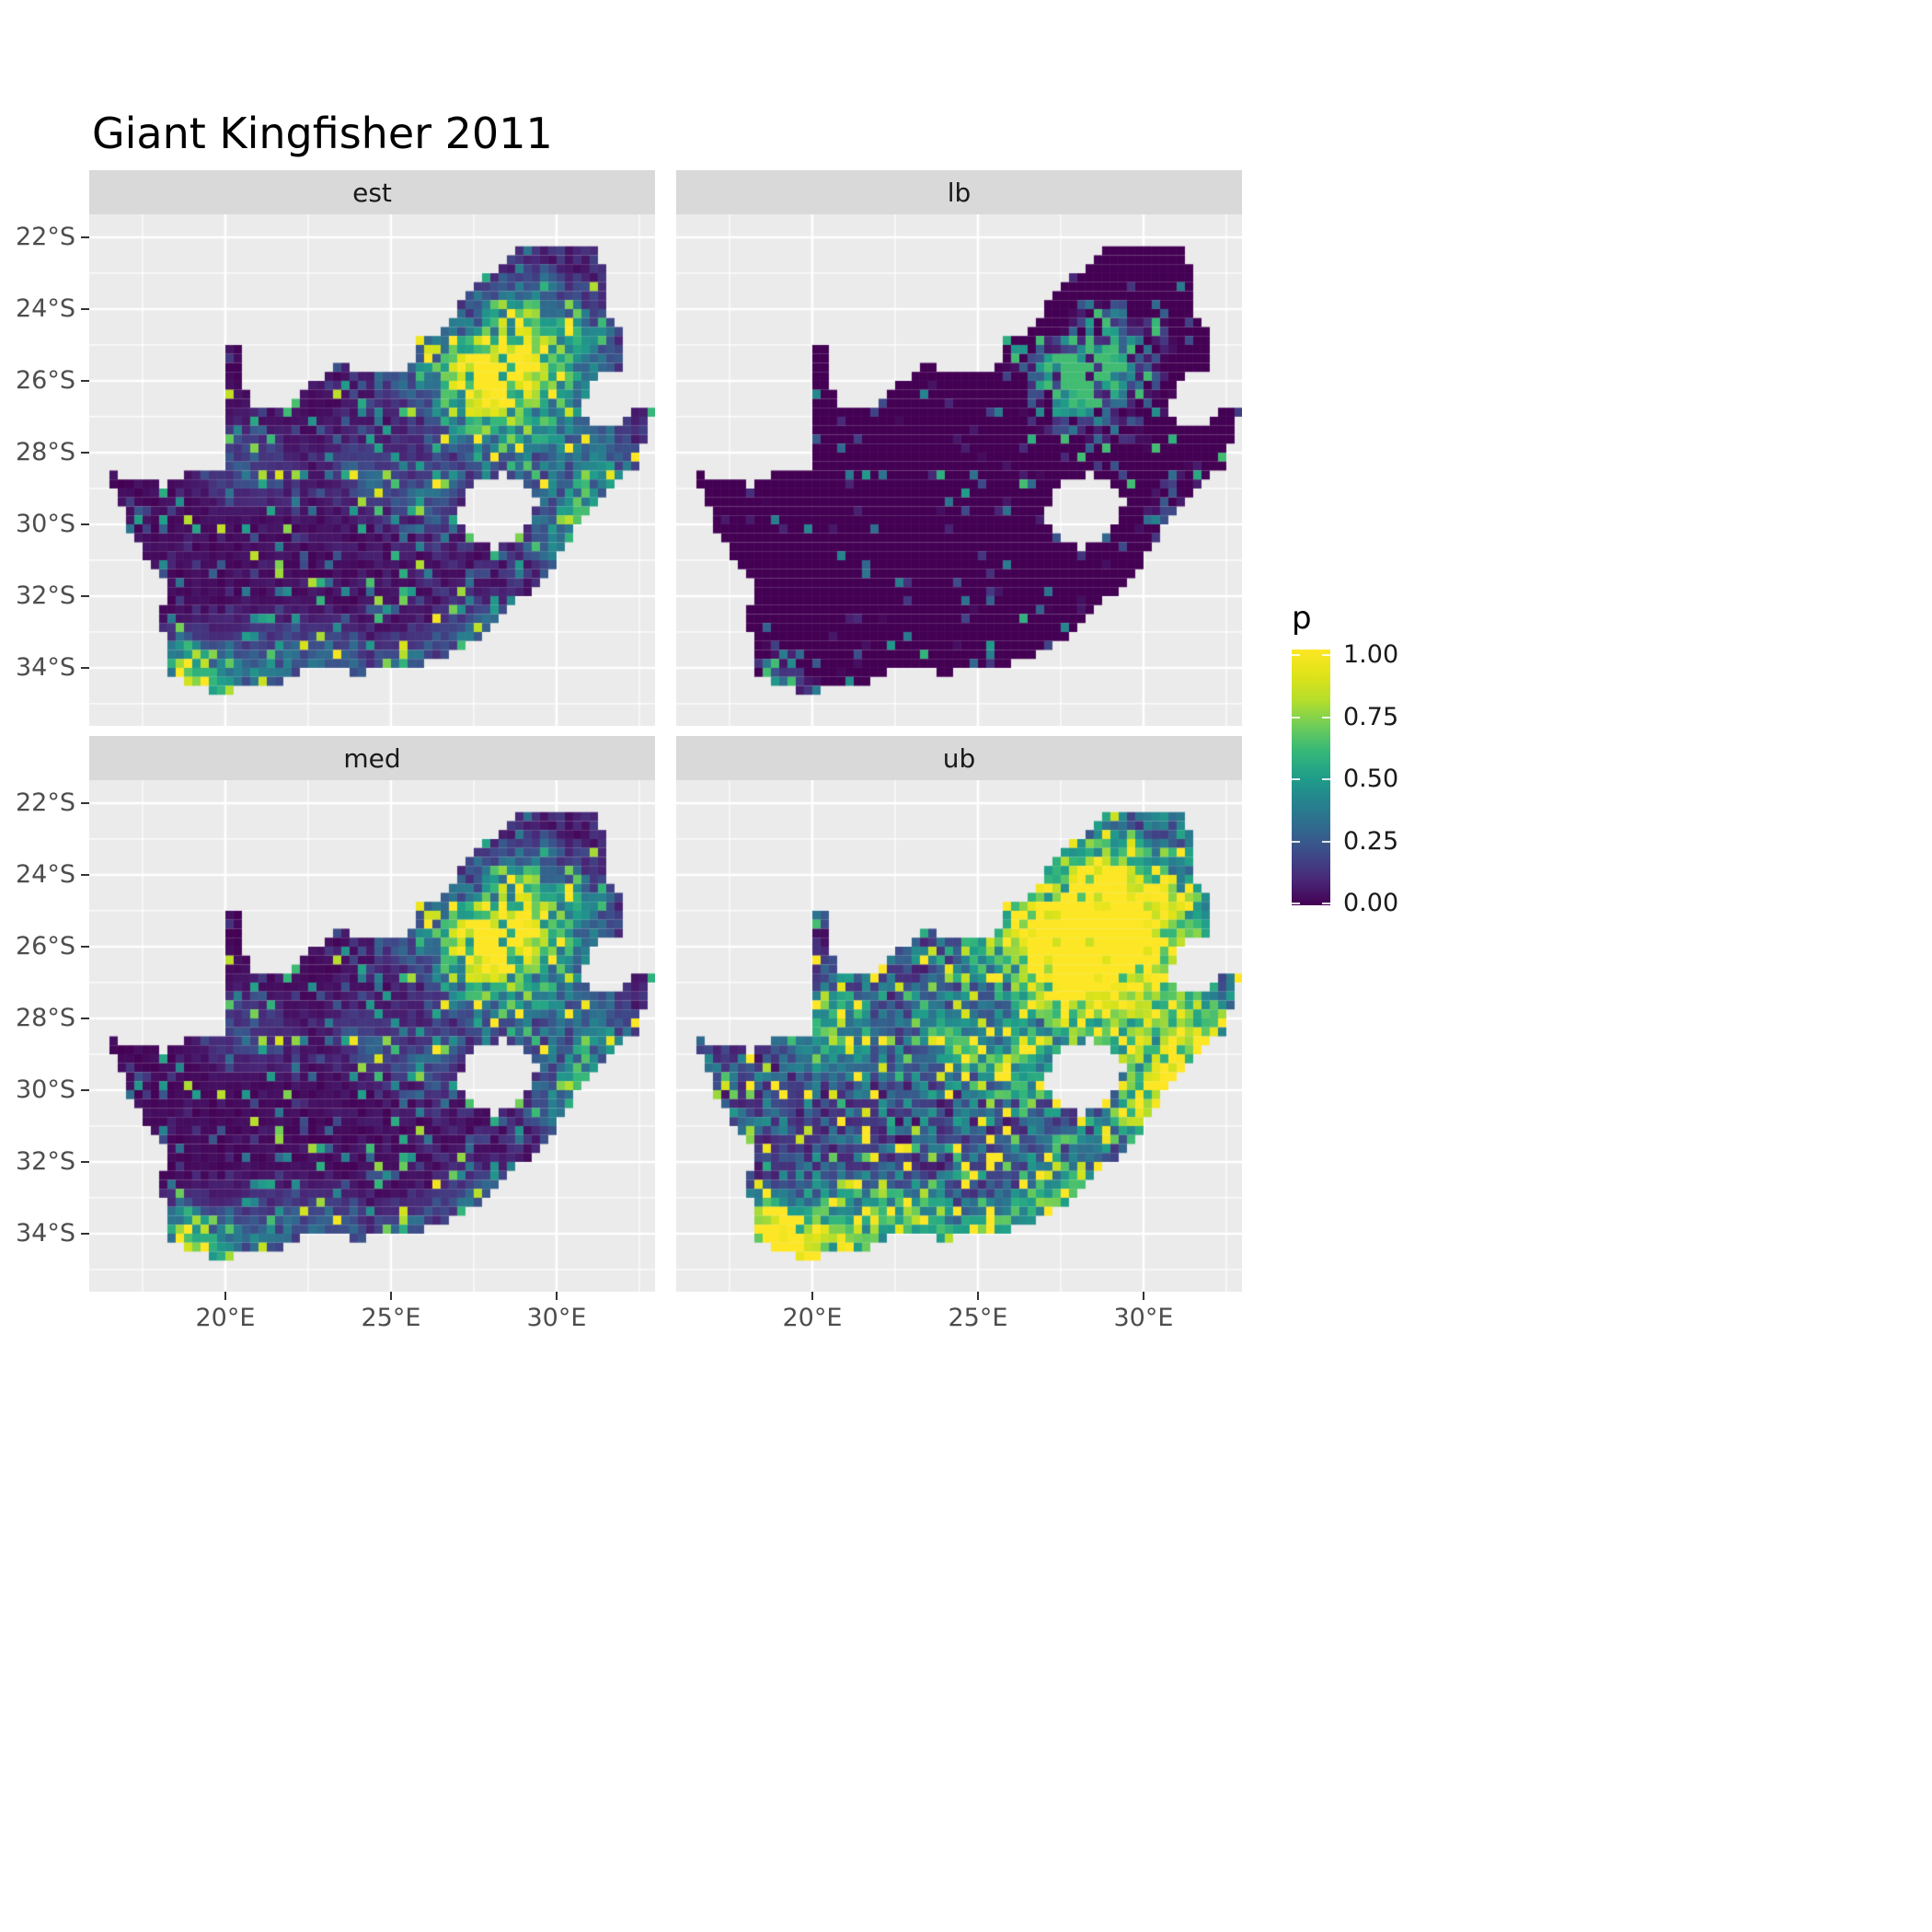  I want to click on legend-title: p, so click(1302, 618).